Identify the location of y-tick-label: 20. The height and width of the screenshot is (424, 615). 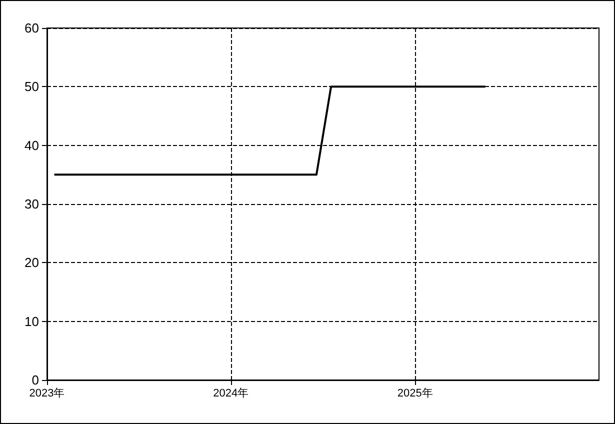
(31, 262).